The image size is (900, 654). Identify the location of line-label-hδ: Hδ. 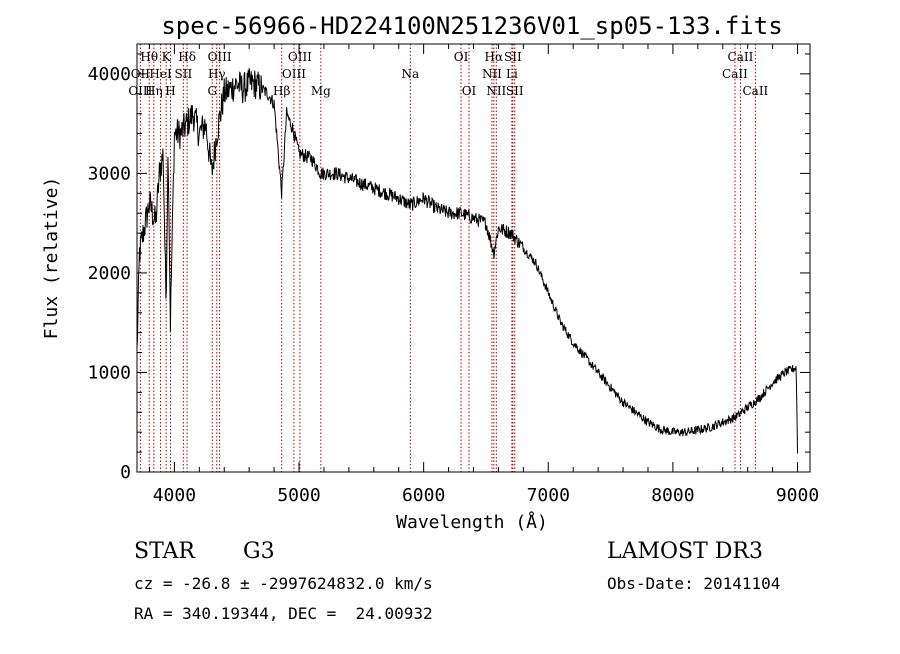
(187, 57).